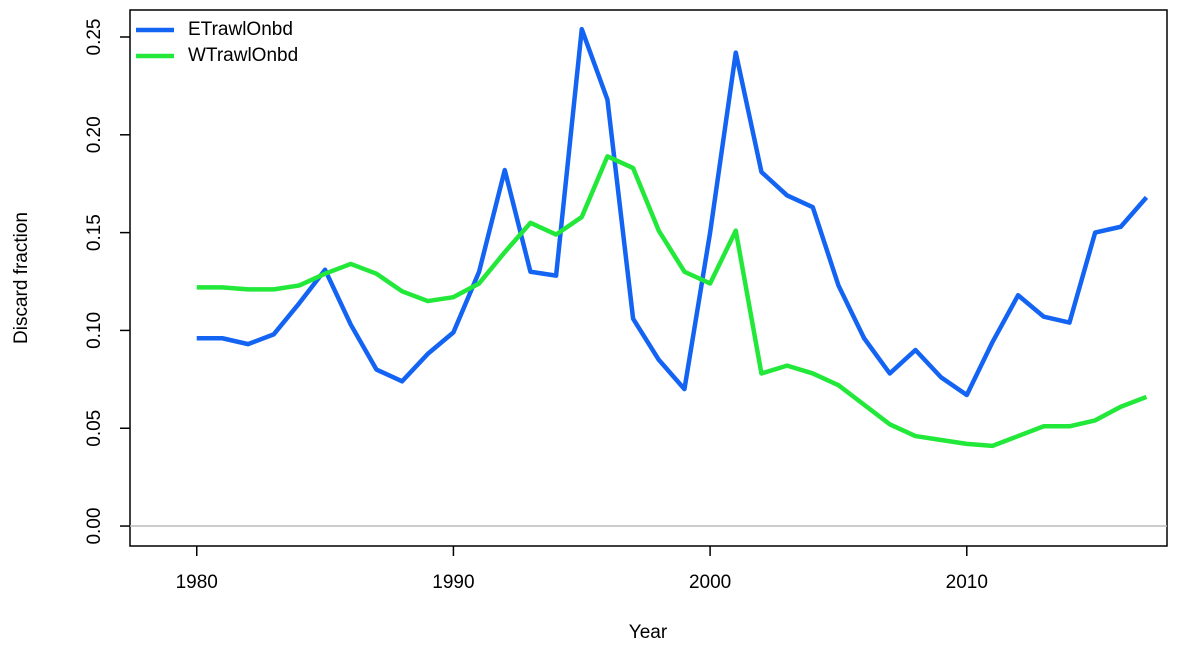 Image resolution: width=1183 pixels, height=647 pixels. Describe the element at coordinates (94, 330) in the screenshot. I see `y-tick-label: 0.10` at that location.